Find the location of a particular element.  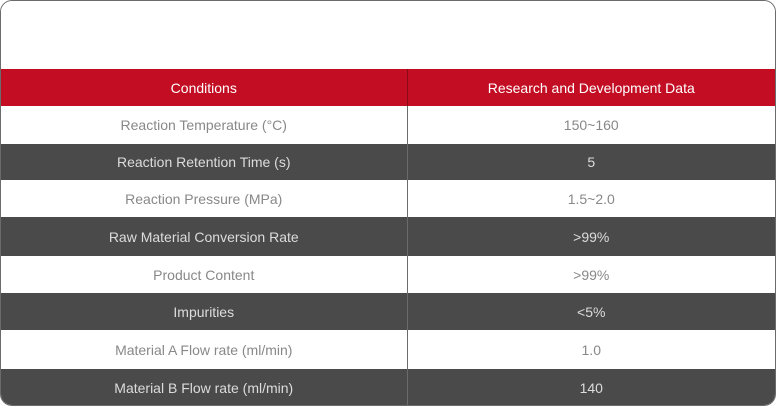

value-cell: 1.0 is located at coordinates (591, 349).